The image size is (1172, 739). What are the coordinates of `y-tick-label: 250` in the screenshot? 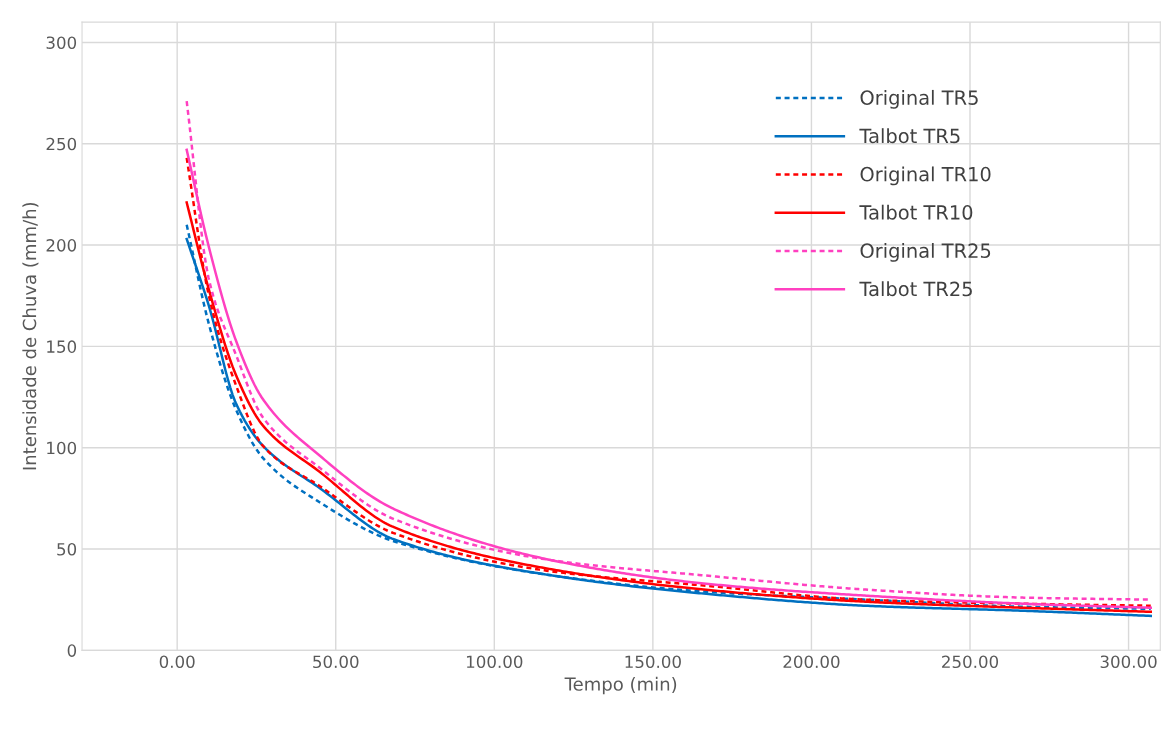 It's located at (61, 144).